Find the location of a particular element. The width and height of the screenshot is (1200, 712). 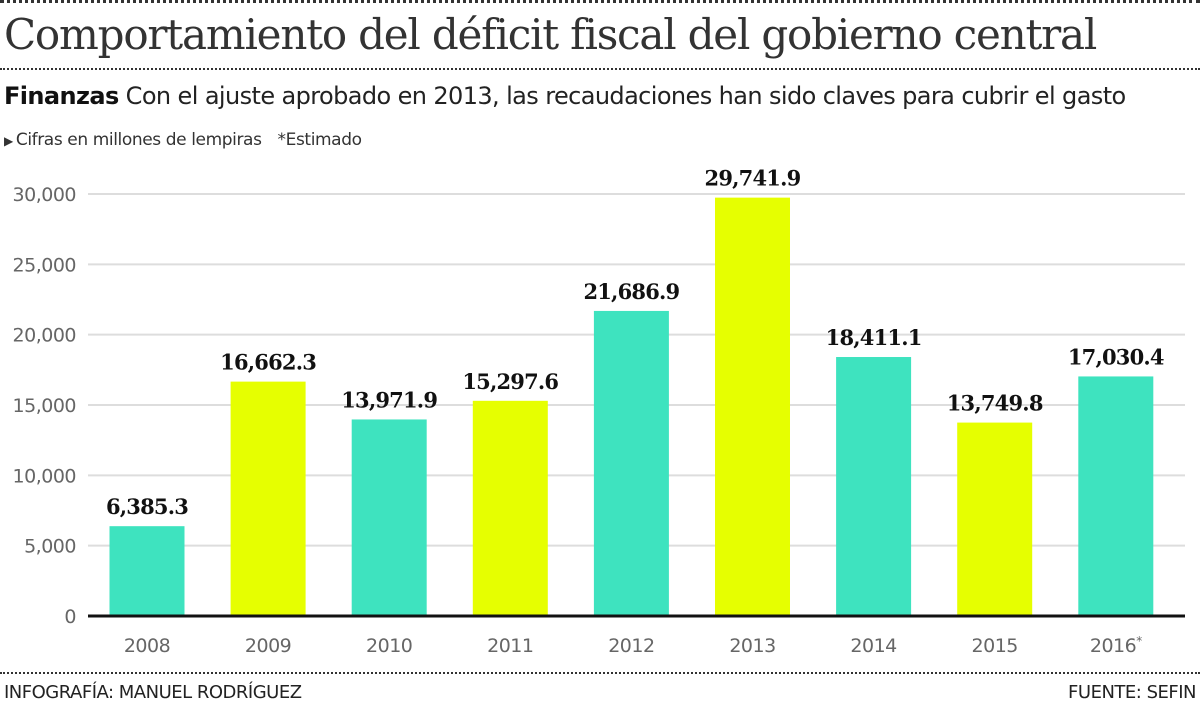

value-label: 21,686.9 is located at coordinates (631, 291).